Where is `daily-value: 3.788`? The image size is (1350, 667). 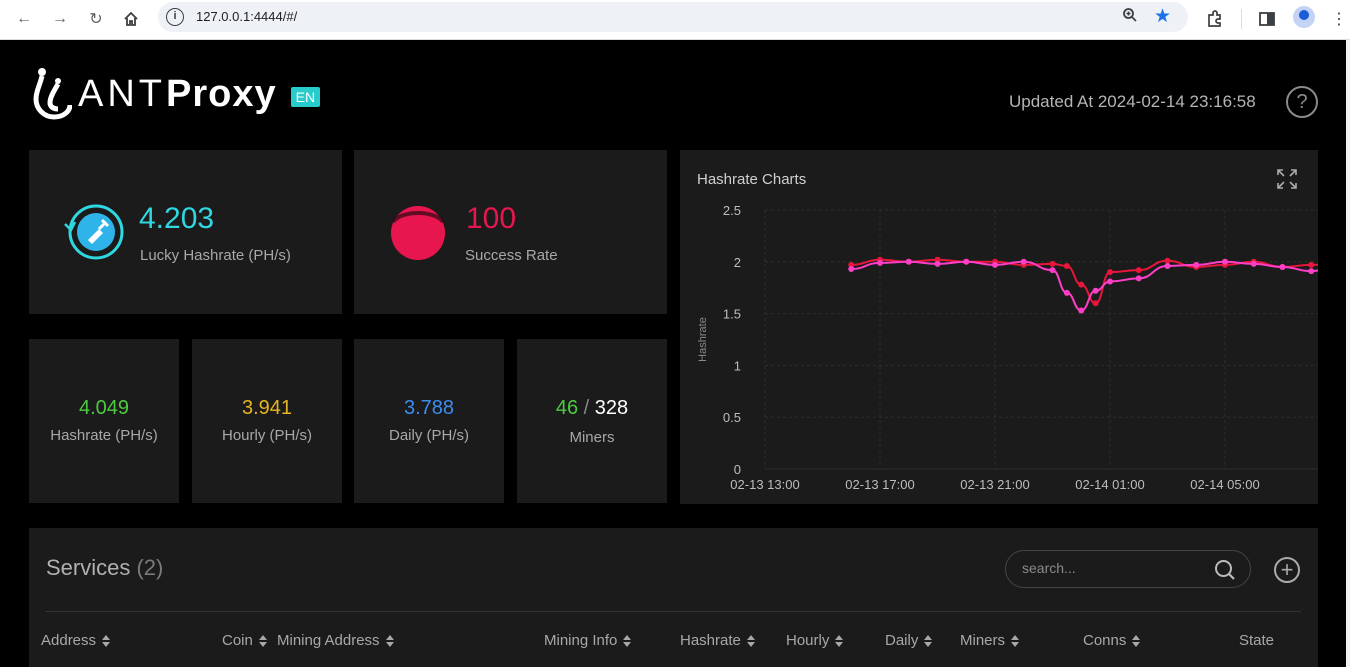
daily-value: 3.788 is located at coordinates (429, 408).